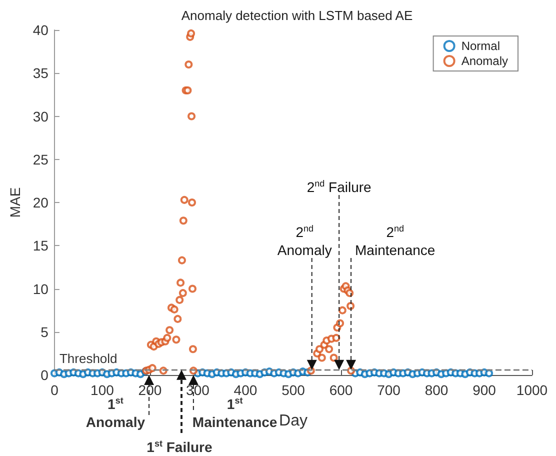 The image size is (556, 456). Describe the element at coordinates (15, 202) in the screenshot. I see `y-axis-title: MAE` at that location.